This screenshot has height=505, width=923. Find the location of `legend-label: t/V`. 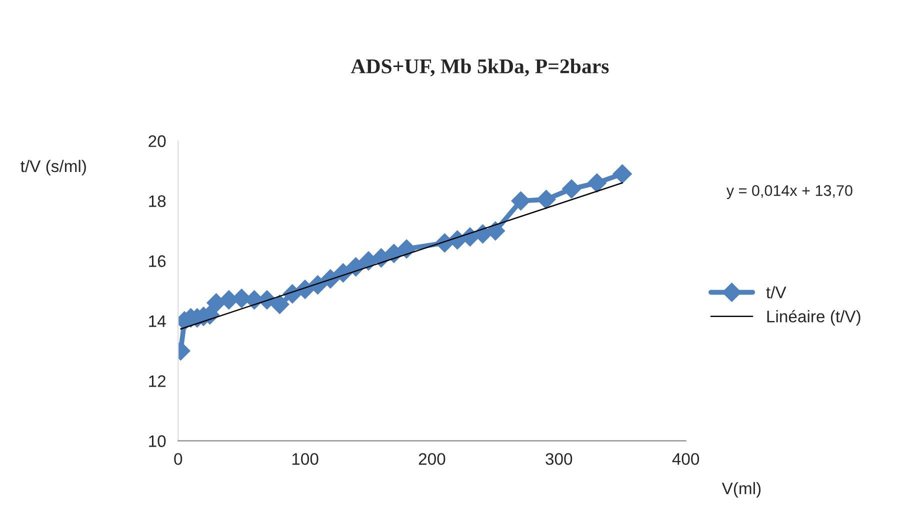

legend-label: t/V is located at coordinates (776, 292).